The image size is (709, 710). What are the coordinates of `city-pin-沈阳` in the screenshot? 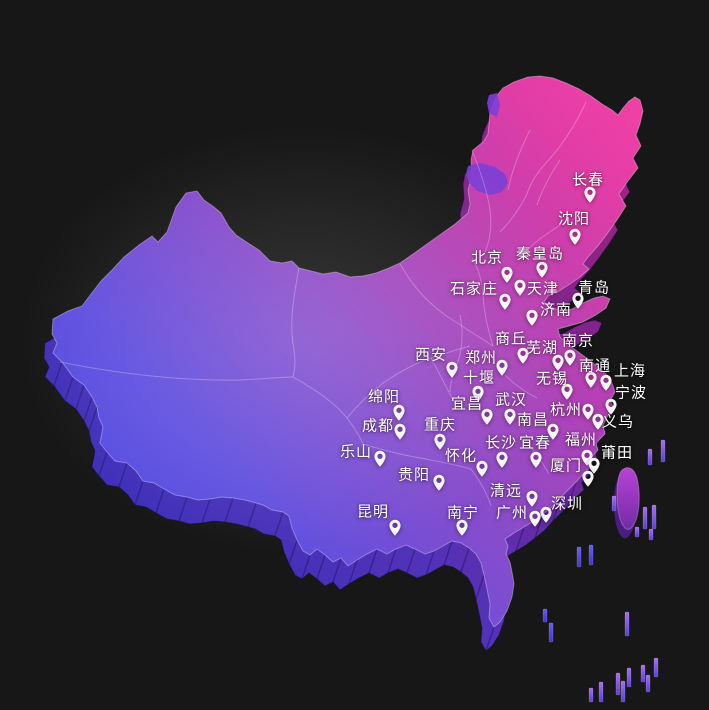 It's located at (575, 236).